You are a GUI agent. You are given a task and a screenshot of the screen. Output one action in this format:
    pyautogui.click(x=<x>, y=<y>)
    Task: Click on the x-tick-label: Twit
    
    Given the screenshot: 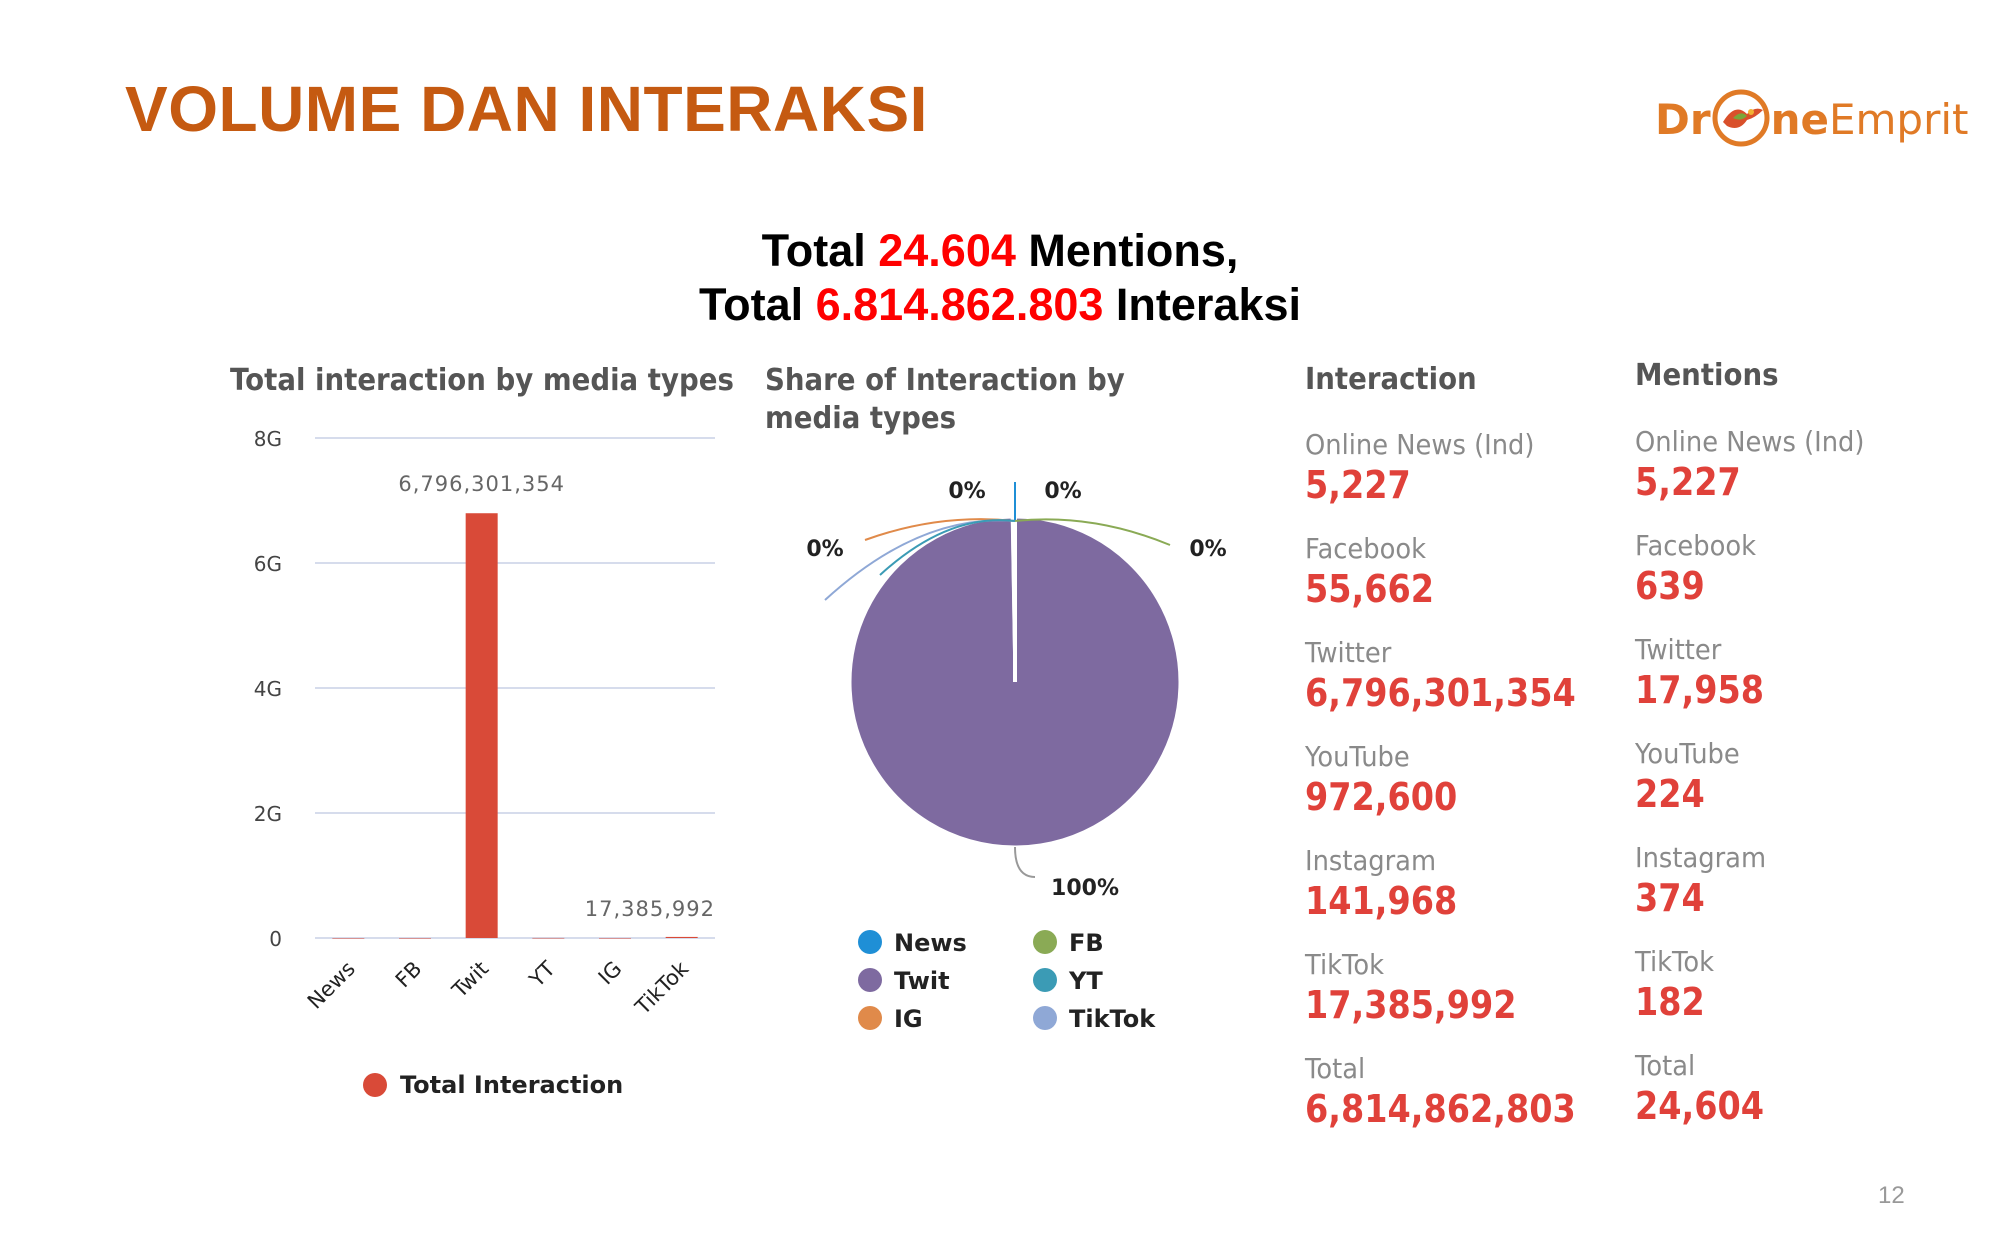 What is the action you would take?
    pyautogui.click(x=470, y=980)
    